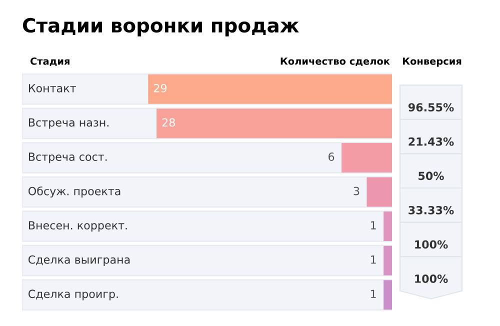 This screenshot has width=500, height=326. What do you see at coordinates (160, 27) in the screenshot?
I see `chart-title: Стадии воронки продаж` at bounding box center [160, 27].